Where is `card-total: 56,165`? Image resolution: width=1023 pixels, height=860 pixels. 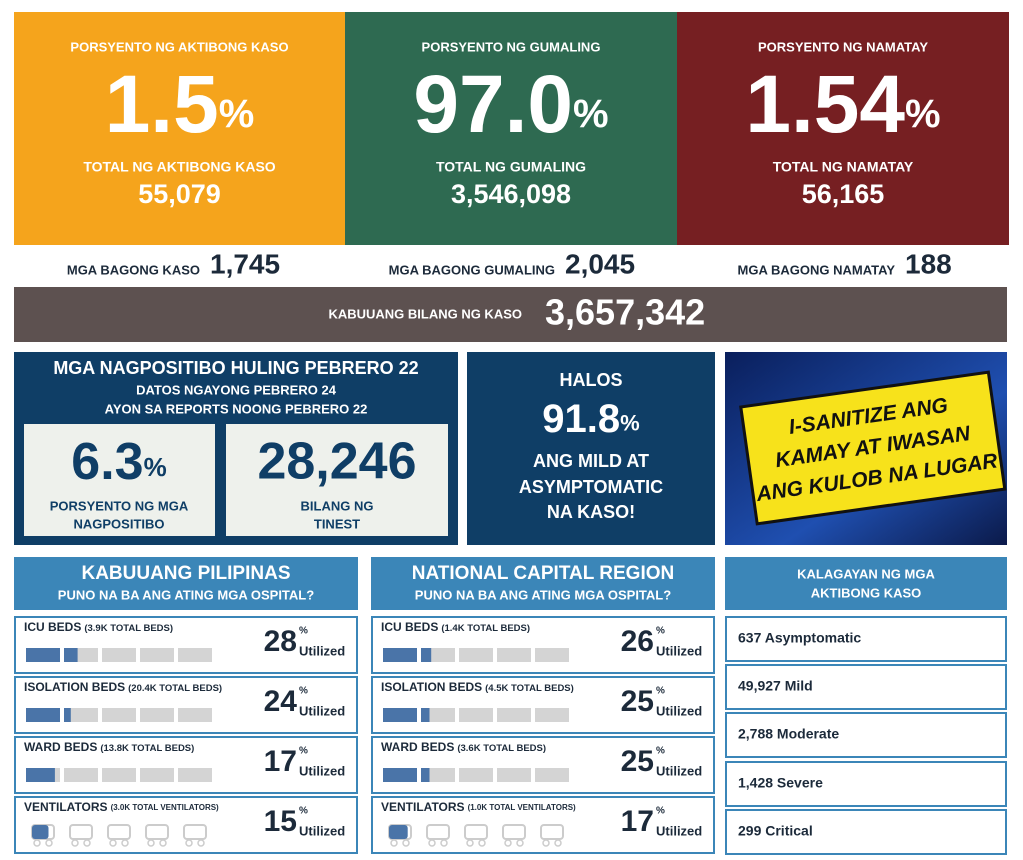 card-total: 56,165 is located at coordinates (843, 194).